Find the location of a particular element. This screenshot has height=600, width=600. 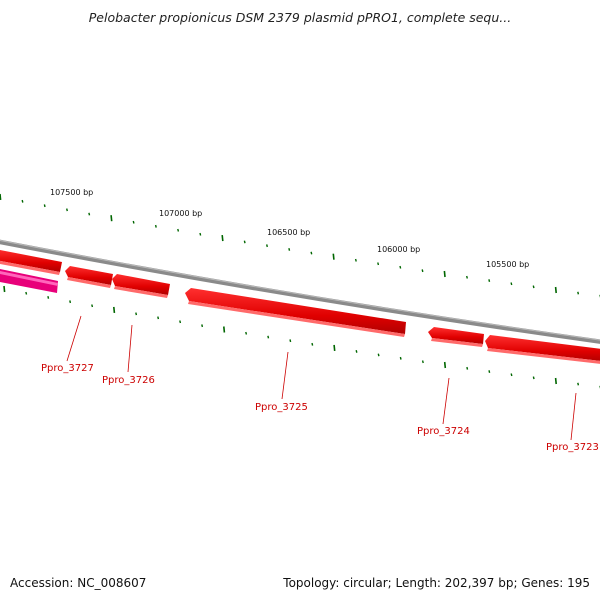

ruler-label-107500: 107500 bp is located at coordinates (71, 192).